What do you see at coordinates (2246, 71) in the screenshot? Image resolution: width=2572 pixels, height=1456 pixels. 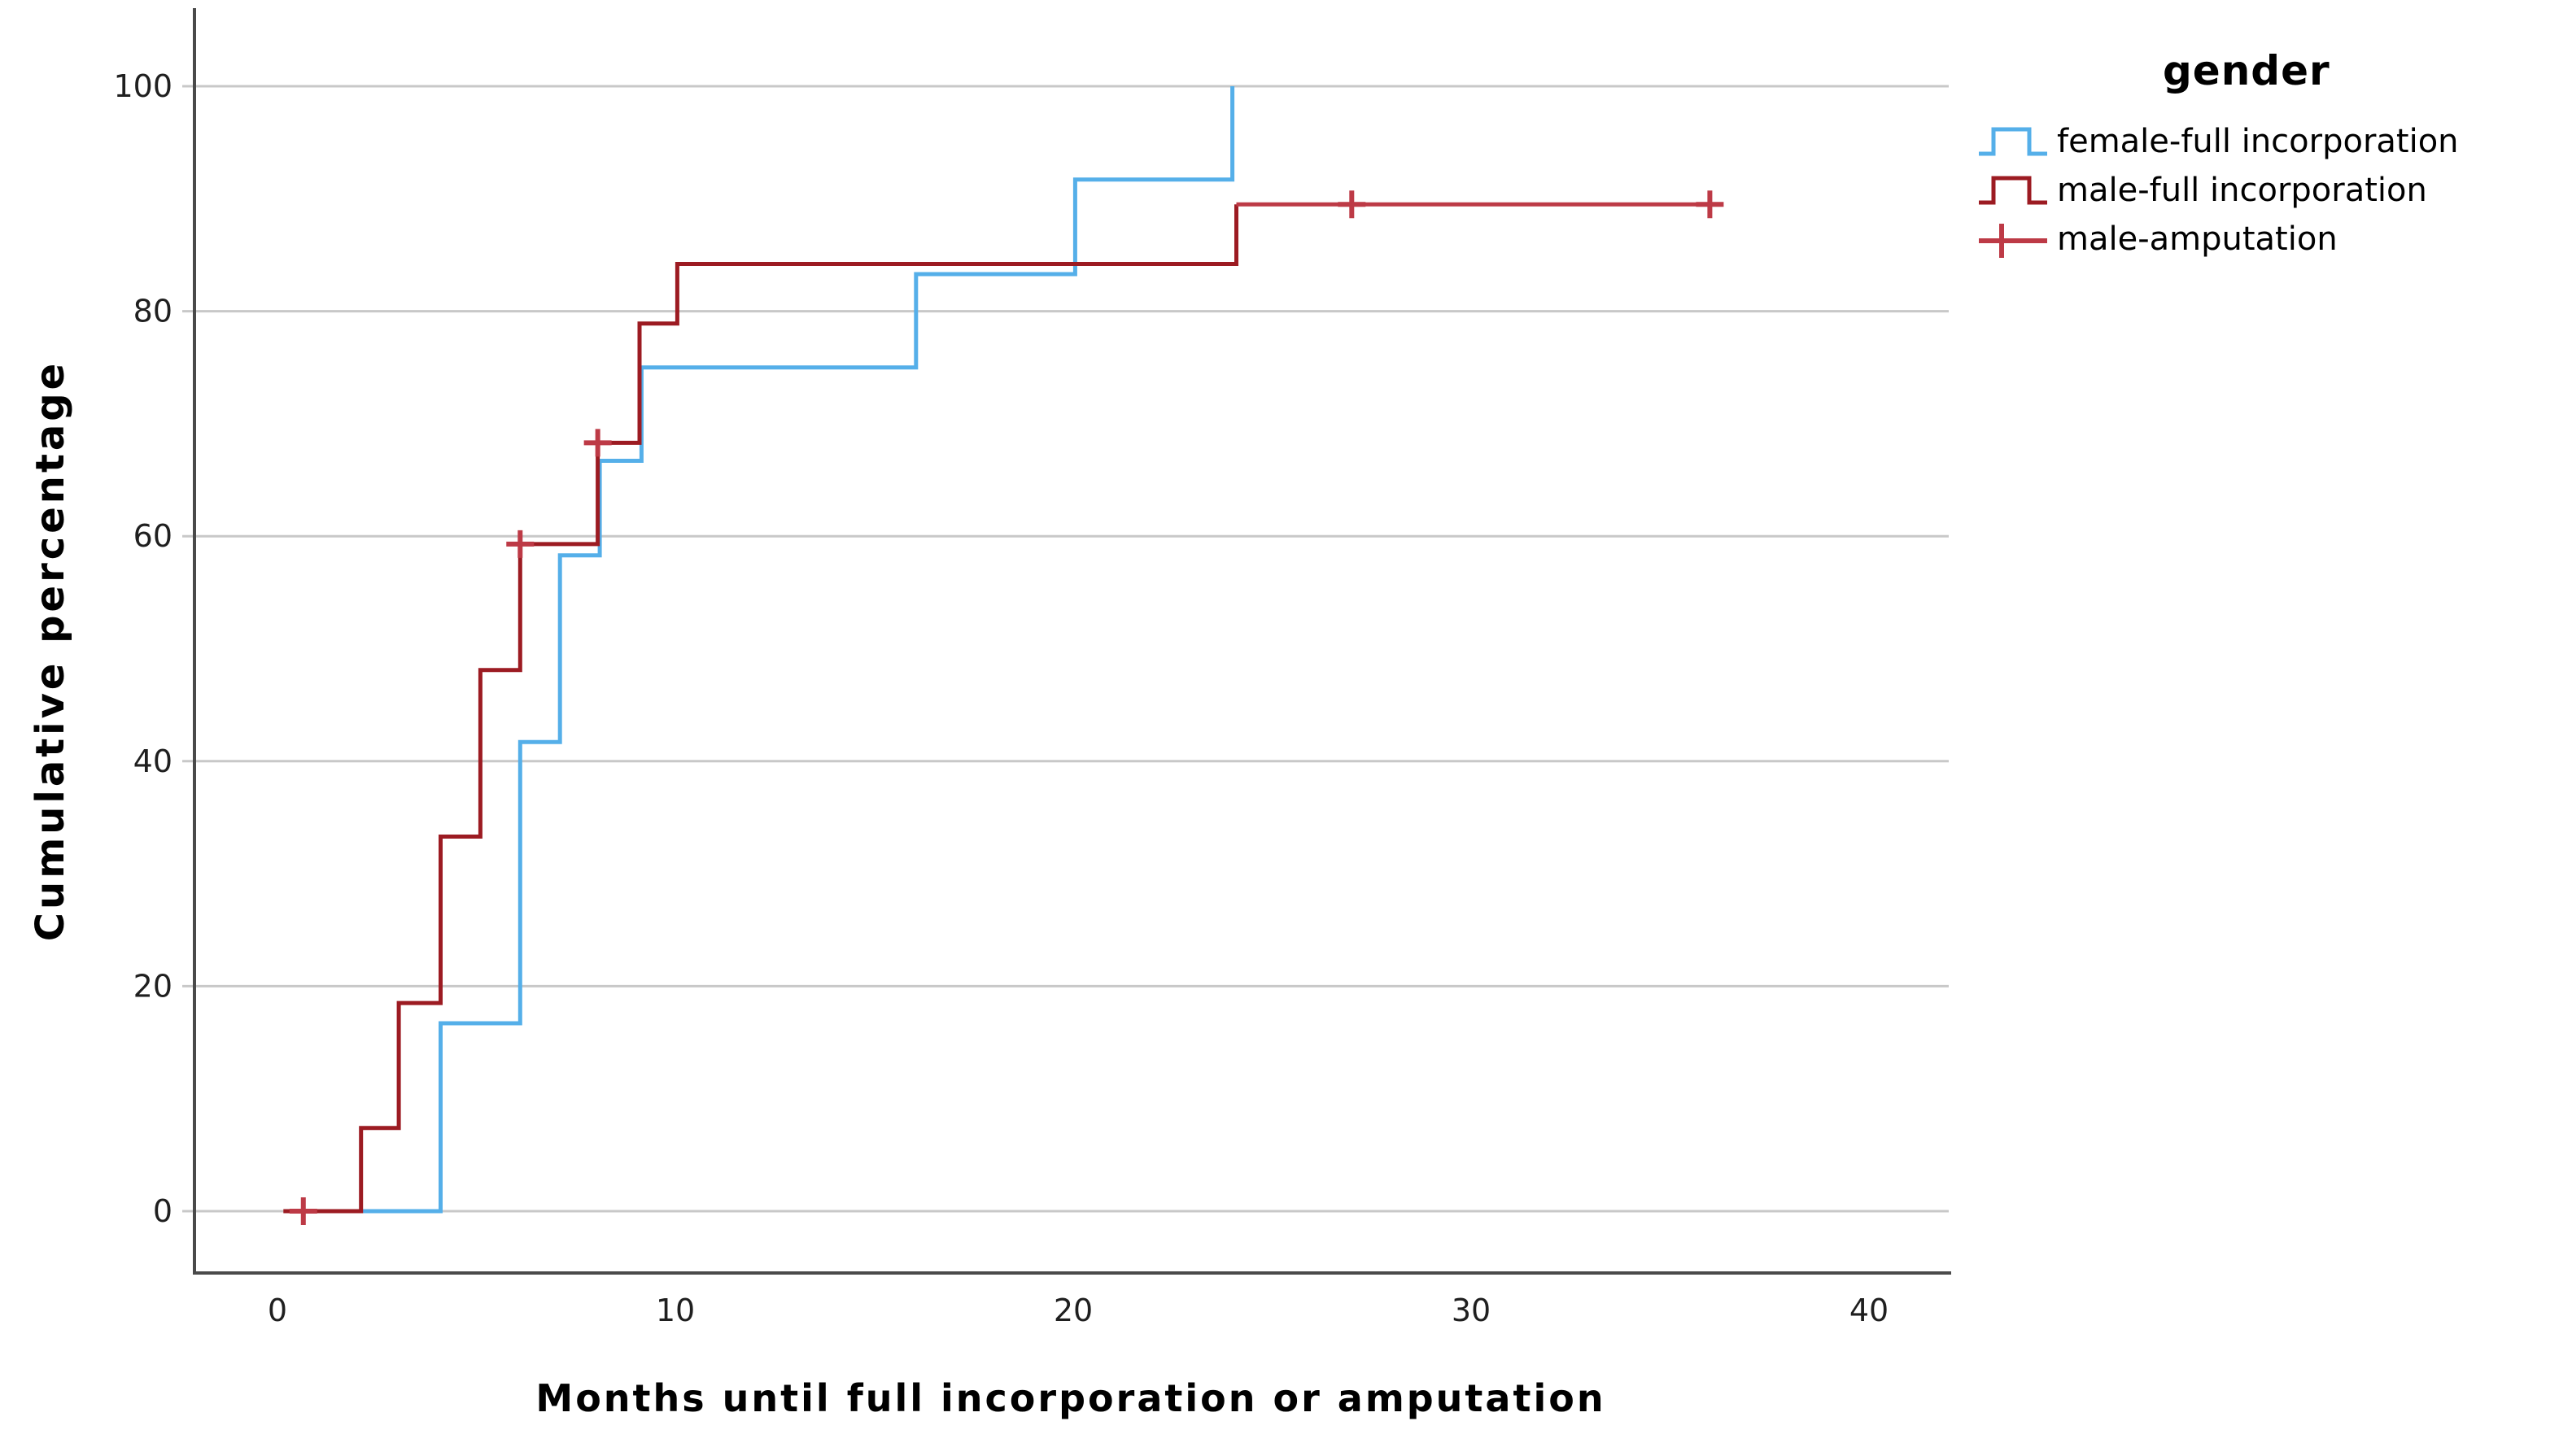 I see `legend-title: gender` at bounding box center [2246, 71].